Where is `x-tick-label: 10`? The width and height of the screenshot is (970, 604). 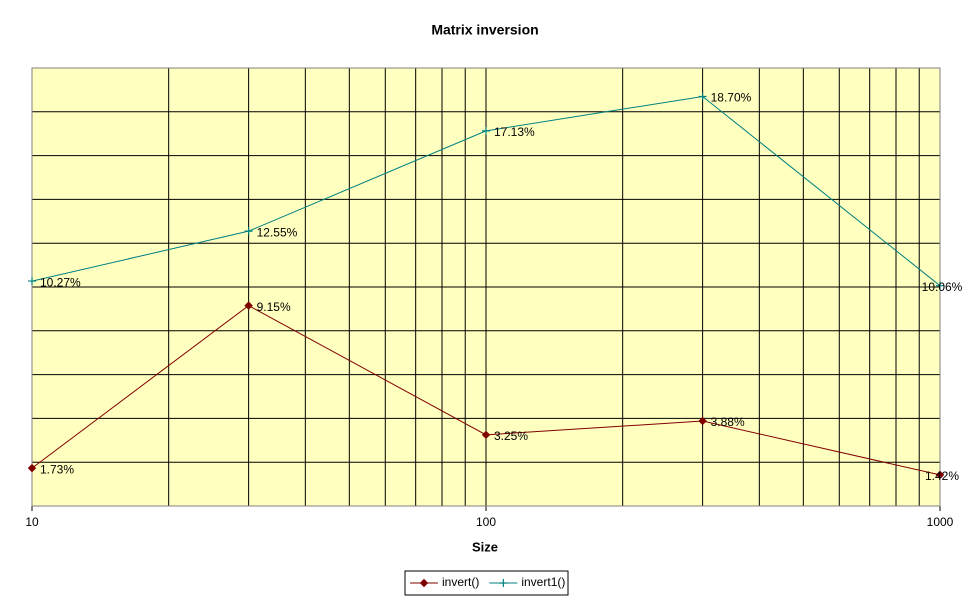 x-tick-label: 10 is located at coordinates (32, 522).